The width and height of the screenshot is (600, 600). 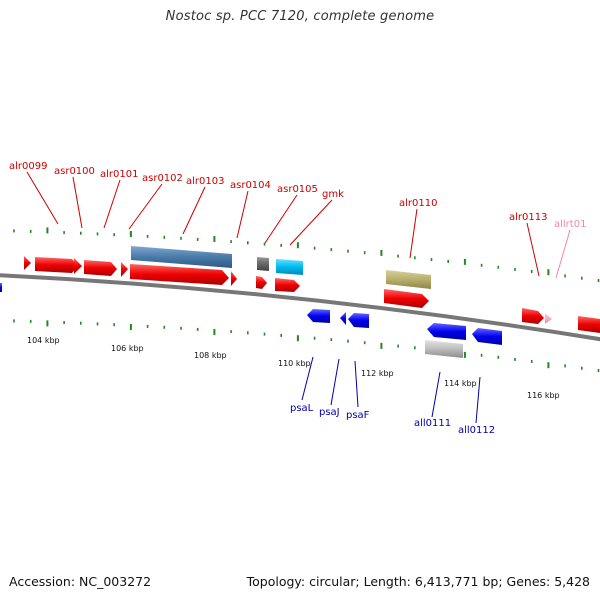 I want to click on gene-arrow-all0111, so click(x=446, y=331).